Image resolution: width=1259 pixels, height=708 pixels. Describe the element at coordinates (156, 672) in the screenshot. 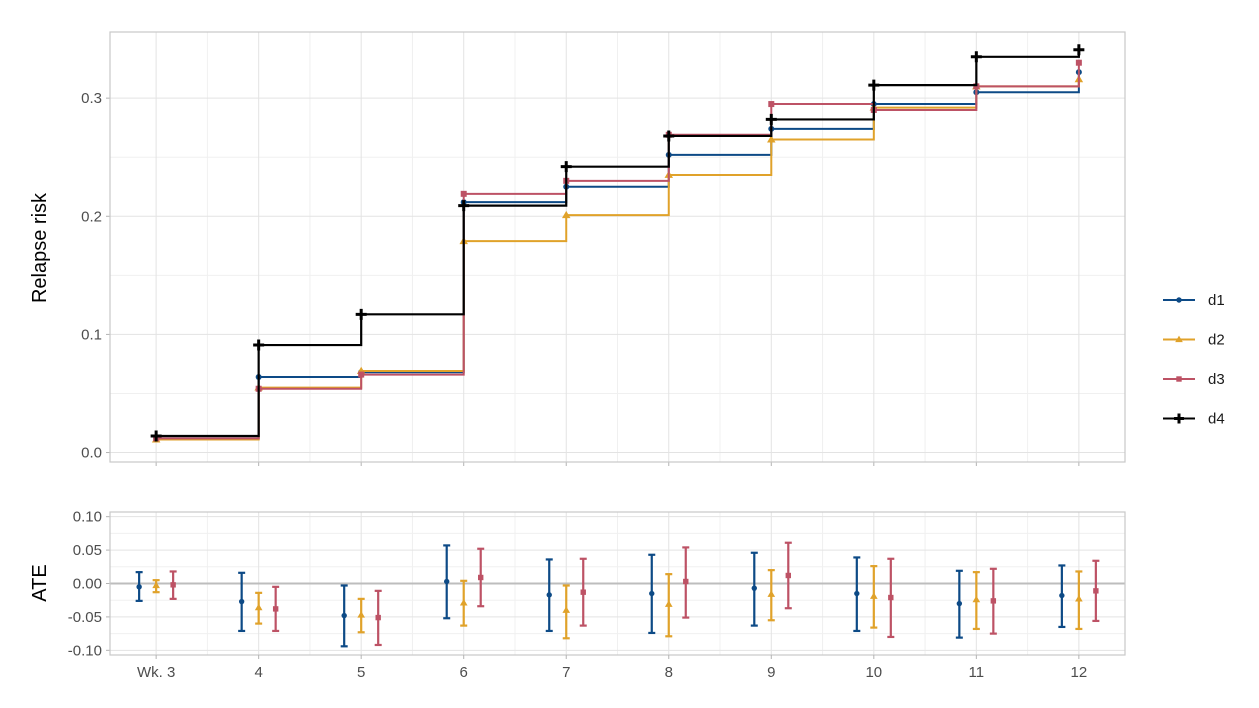

I see `x-tick-label: Wk. 3` at that location.